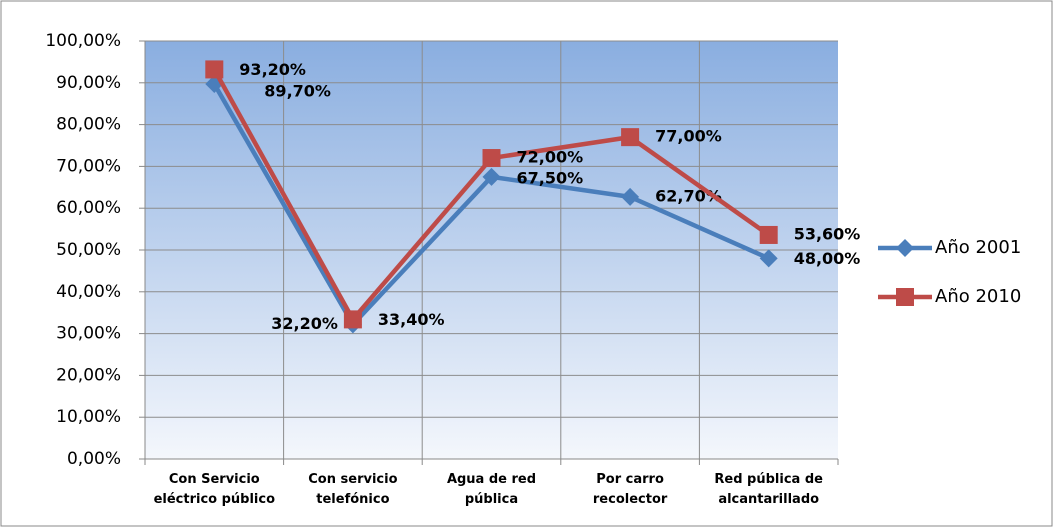  Describe the element at coordinates (978, 247) in the screenshot. I see `legend-label: Año 2001` at that location.